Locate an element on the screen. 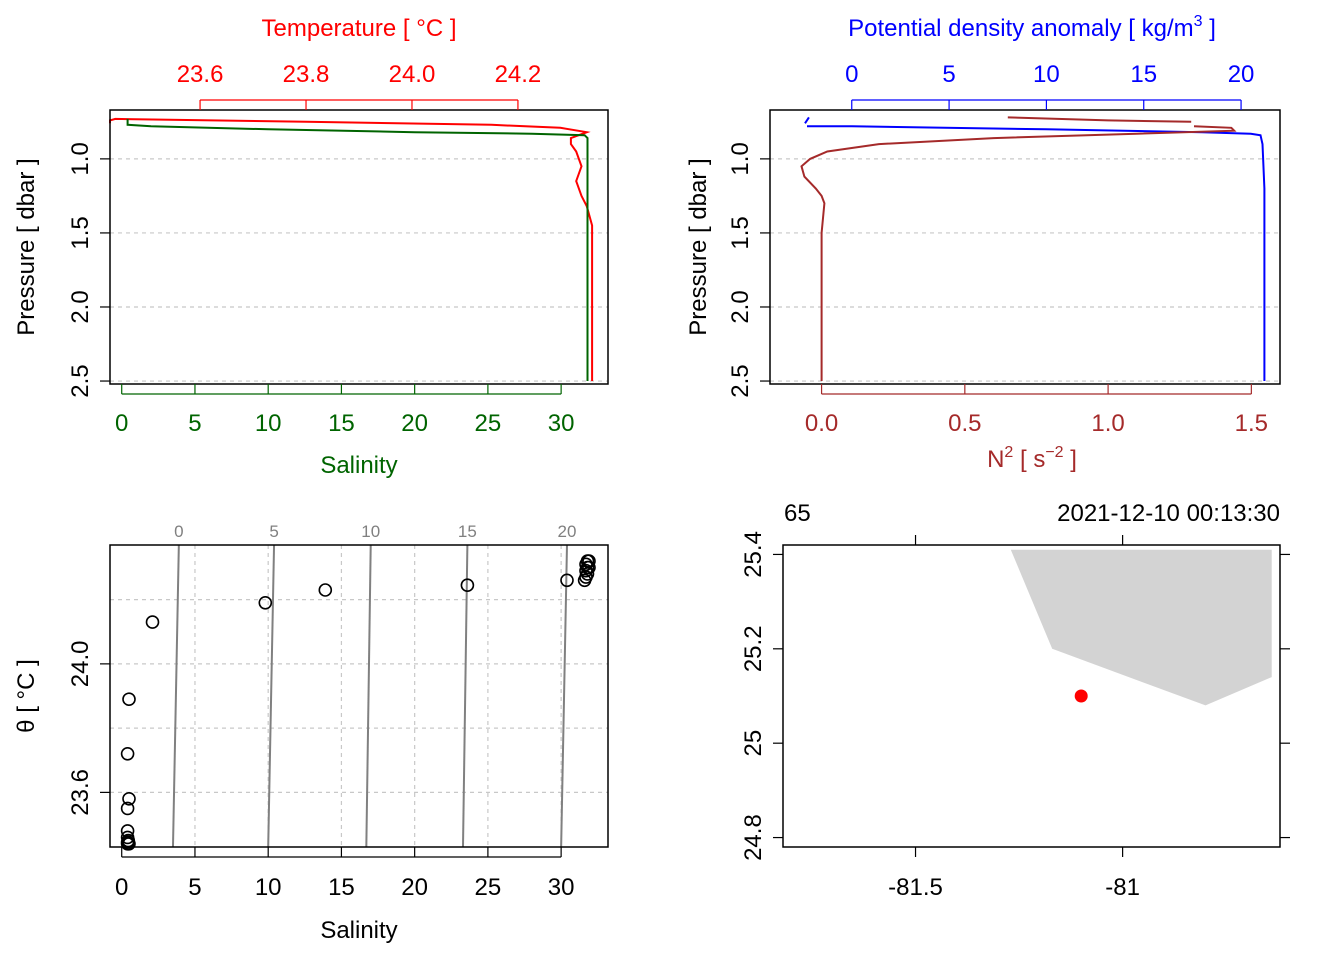 The width and height of the screenshot is (1344, 960). ts-plot-frame is located at coordinates (359, 696).